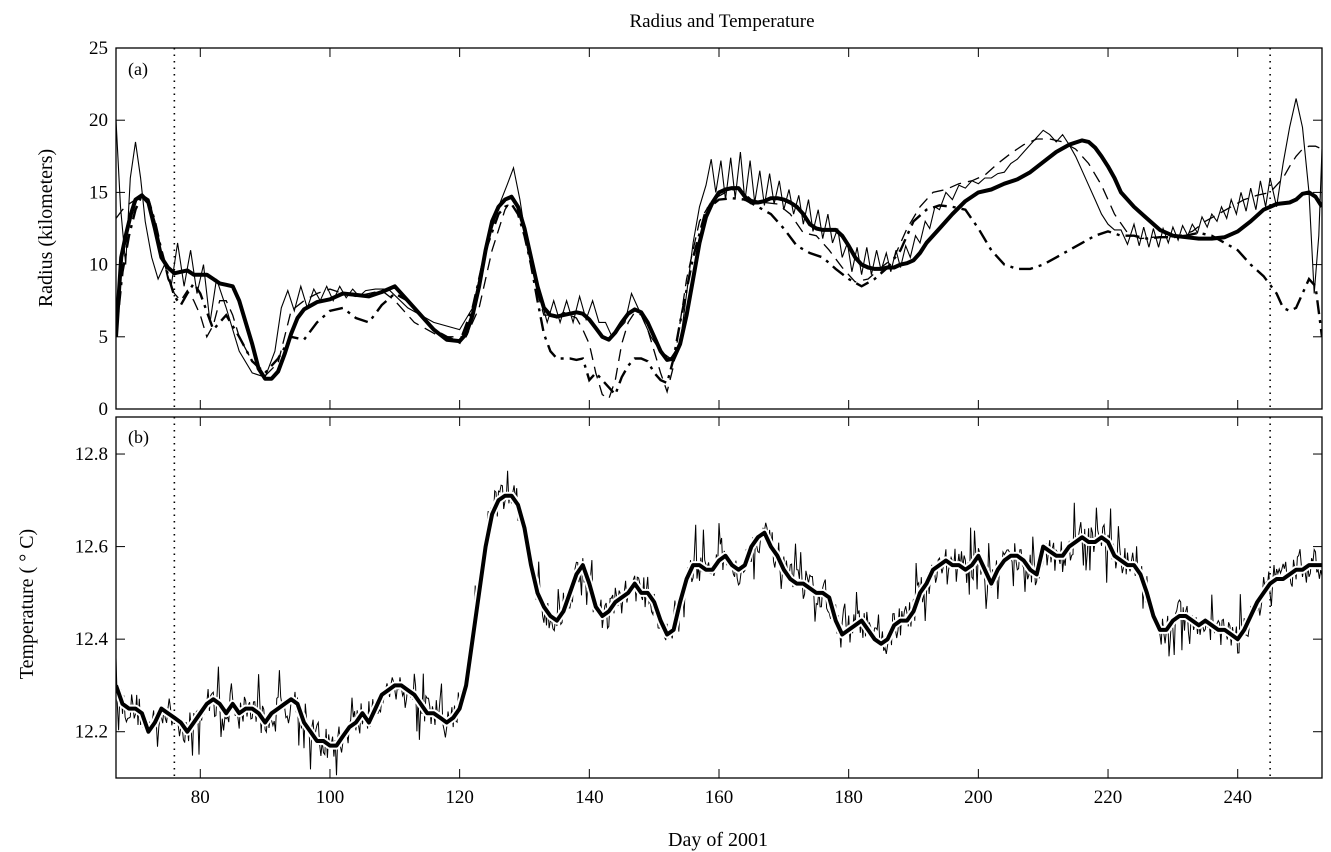 The height and width of the screenshot is (852, 1331). Describe the element at coordinates (200, 797) in the screenshot. I see `x-tick-label: 80` at that location.